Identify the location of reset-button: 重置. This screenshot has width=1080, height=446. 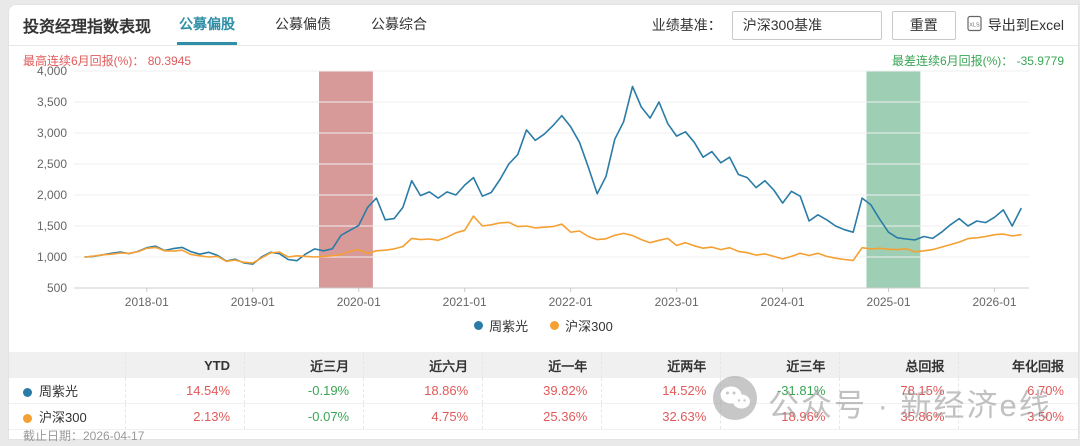
(923, 25).